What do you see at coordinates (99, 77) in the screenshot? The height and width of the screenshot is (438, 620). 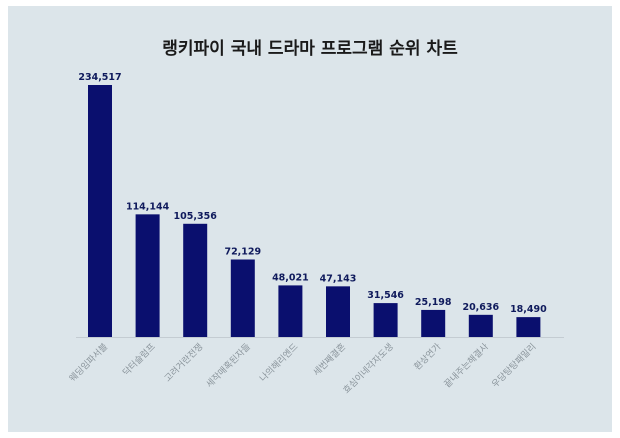 I see `data-label: 234,517` at bounding box center [99, 77].